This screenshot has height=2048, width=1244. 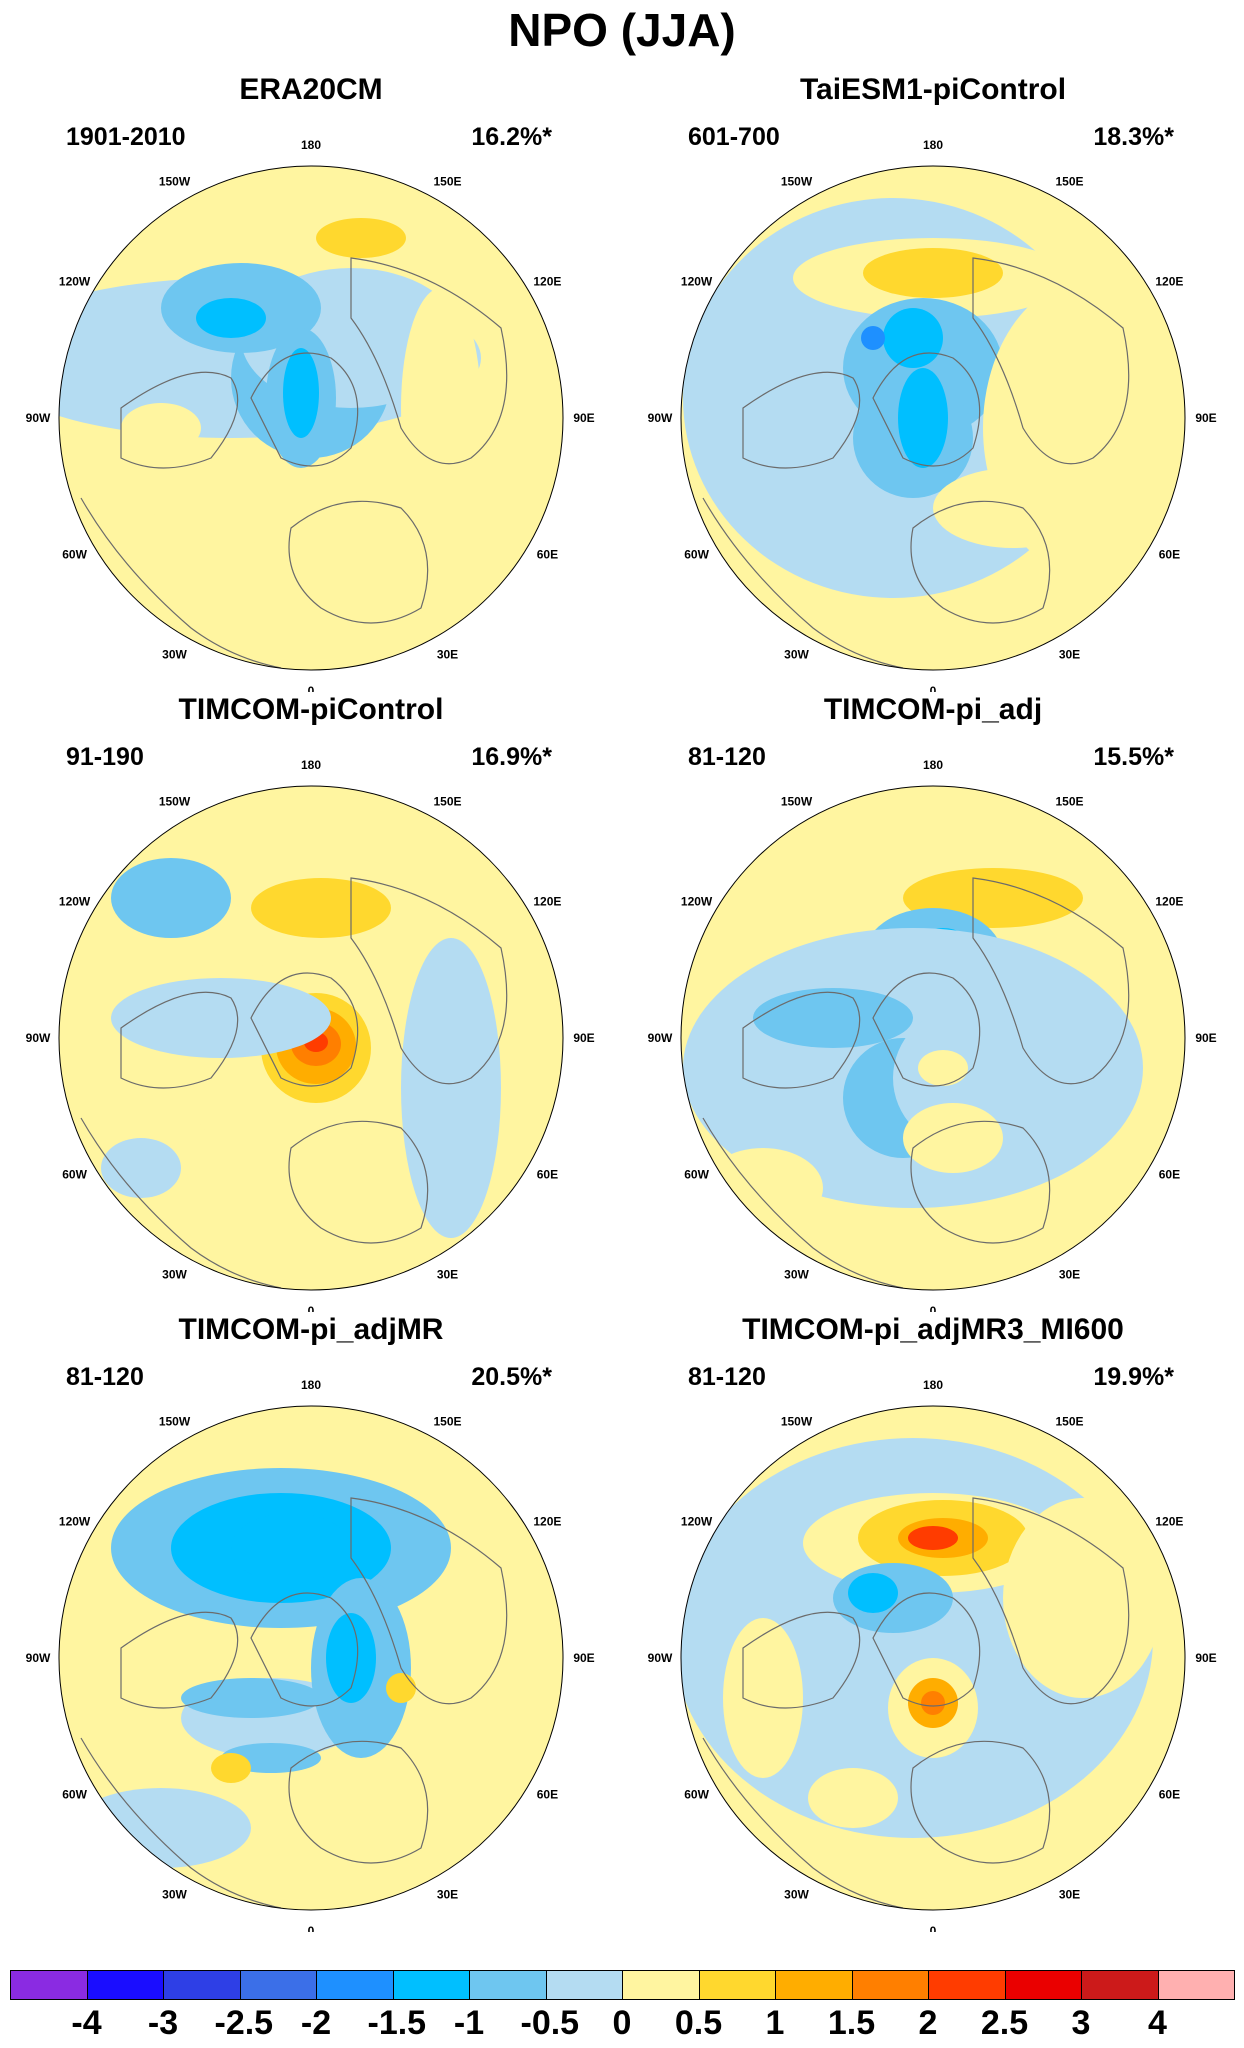 I want to click on explained-variance: 19.9%*, so click(x=1133, y=1377).